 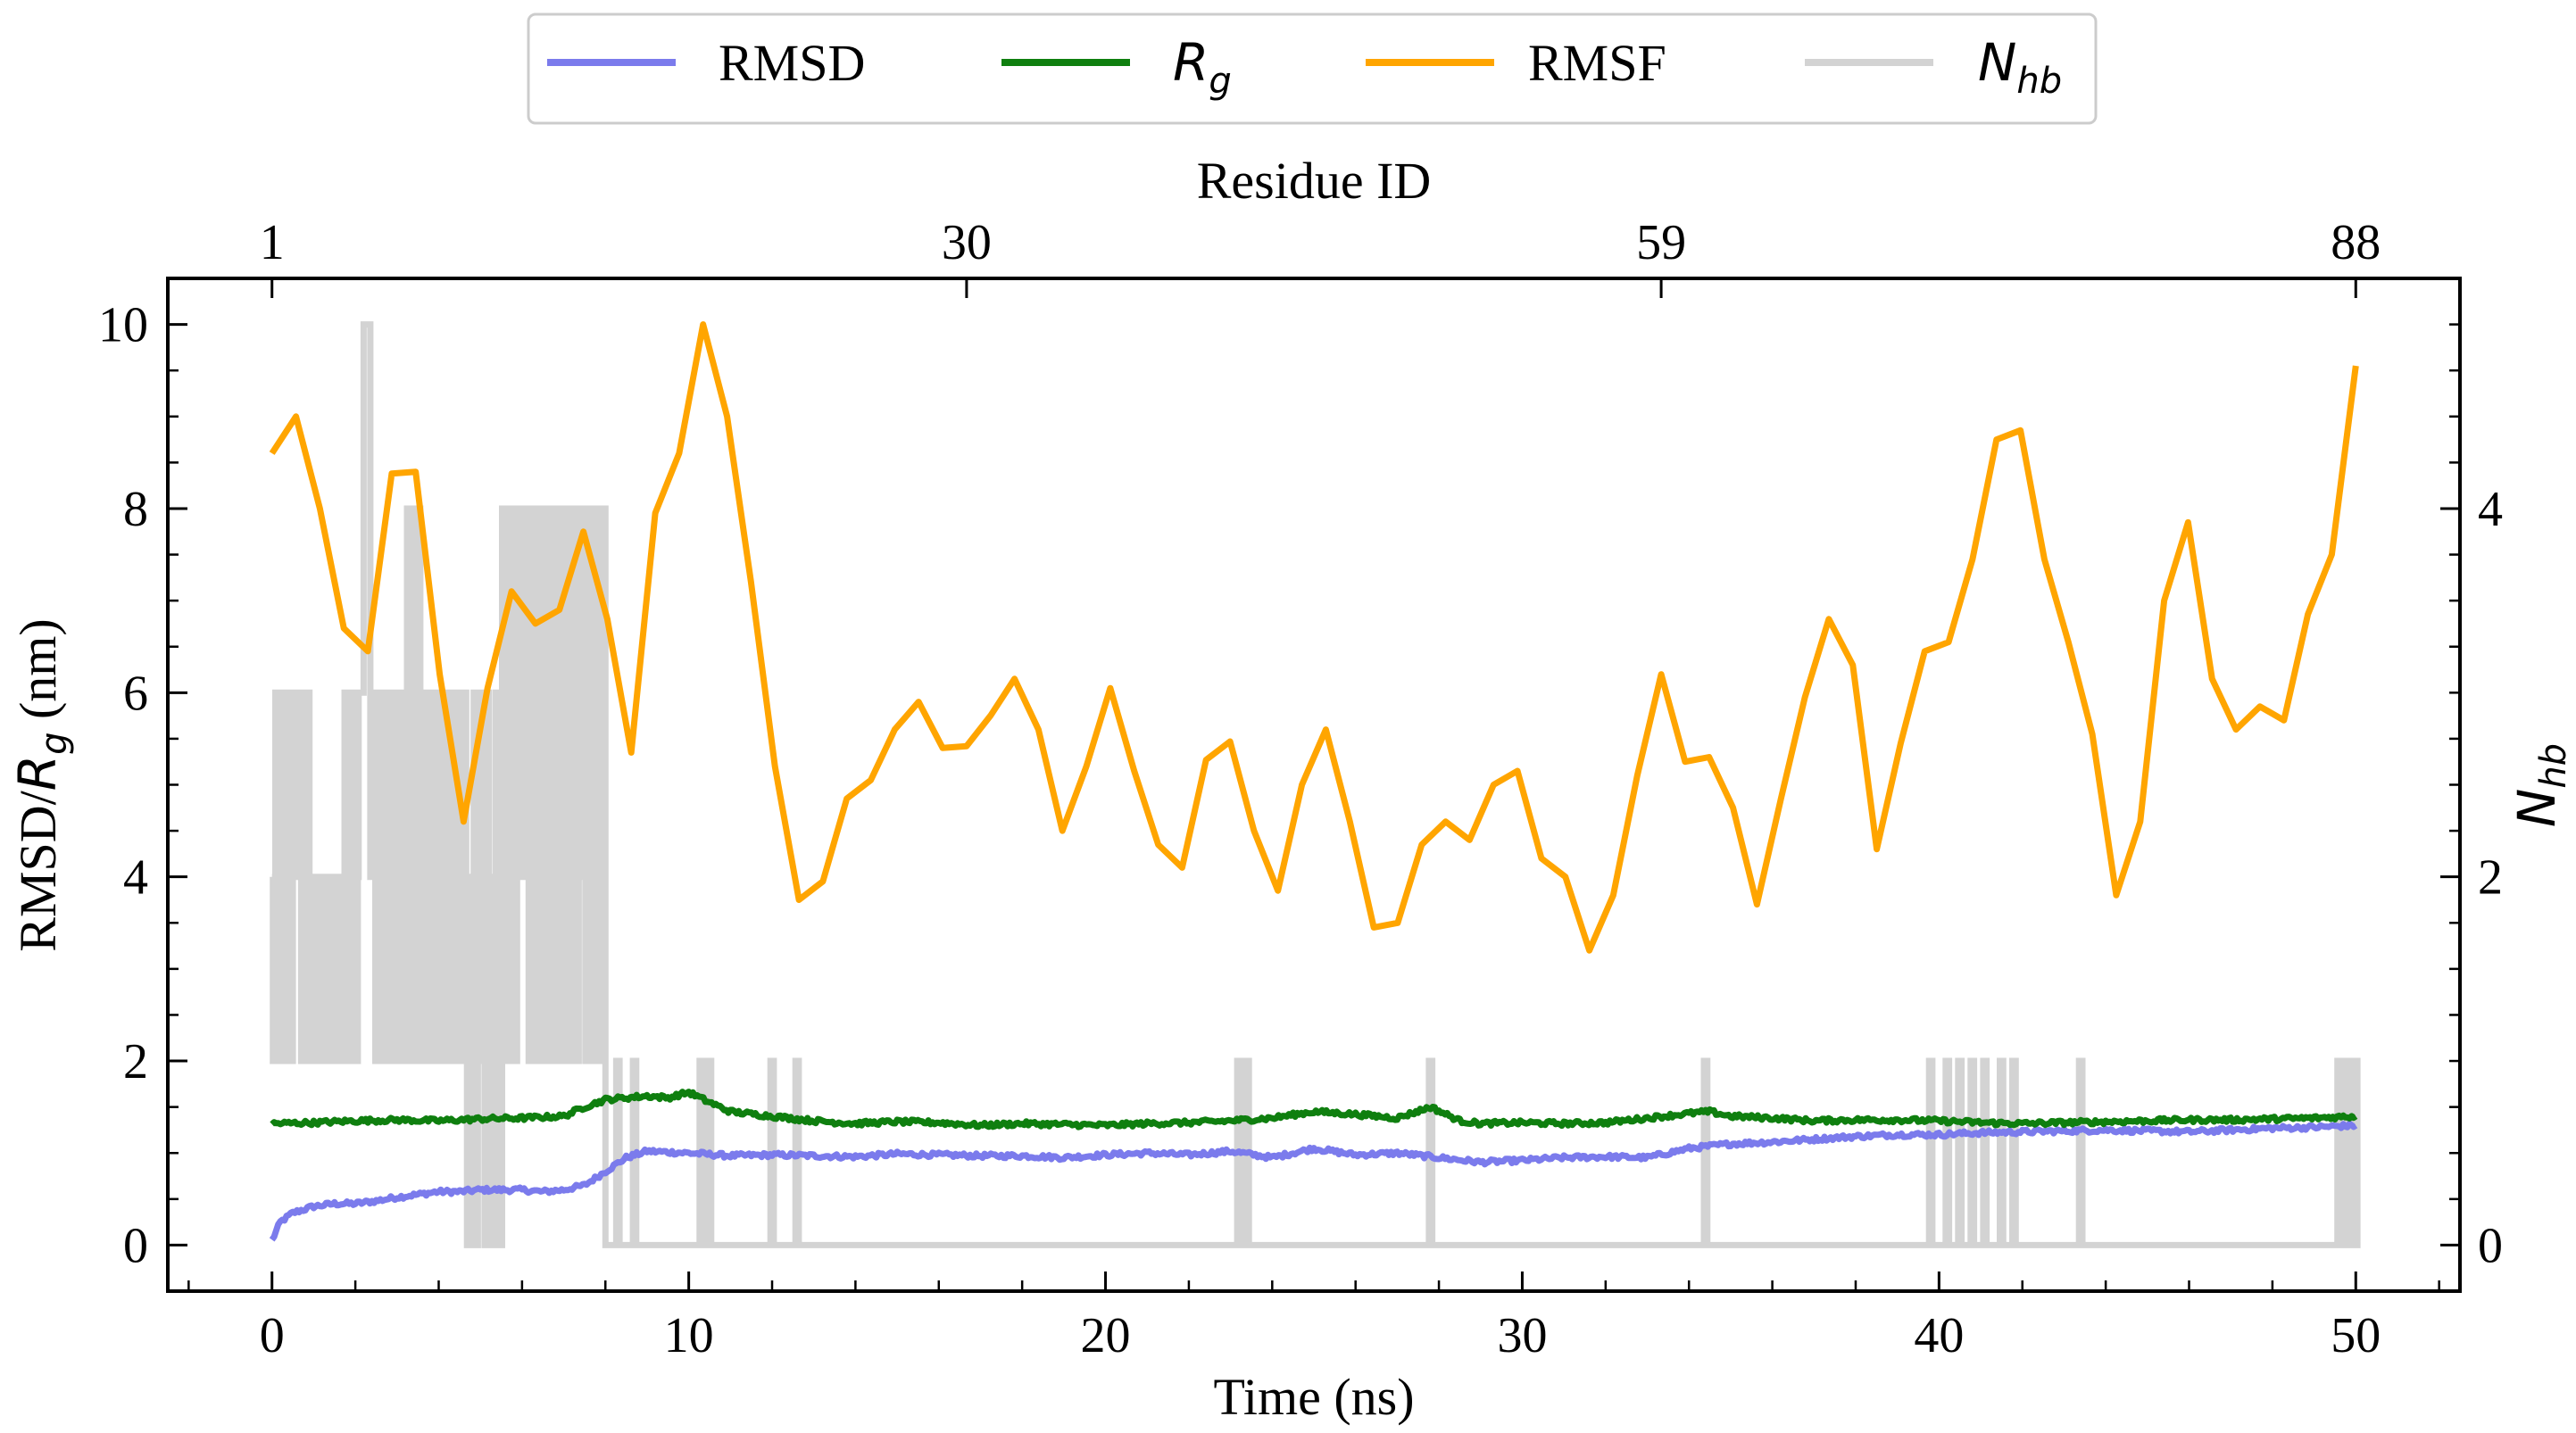 I want to click on x-tick-label: 40, so click(x=1939, y=1335).